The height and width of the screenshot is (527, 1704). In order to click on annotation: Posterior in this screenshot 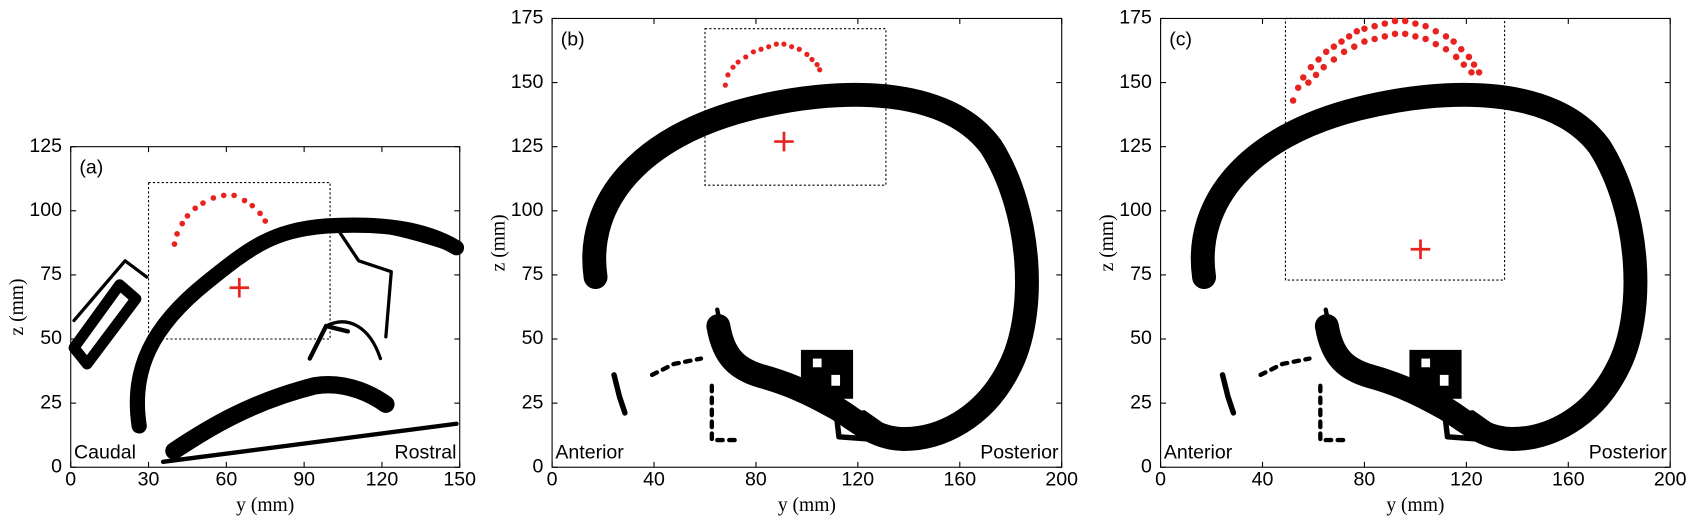, I will do `click(1628, 452)`.